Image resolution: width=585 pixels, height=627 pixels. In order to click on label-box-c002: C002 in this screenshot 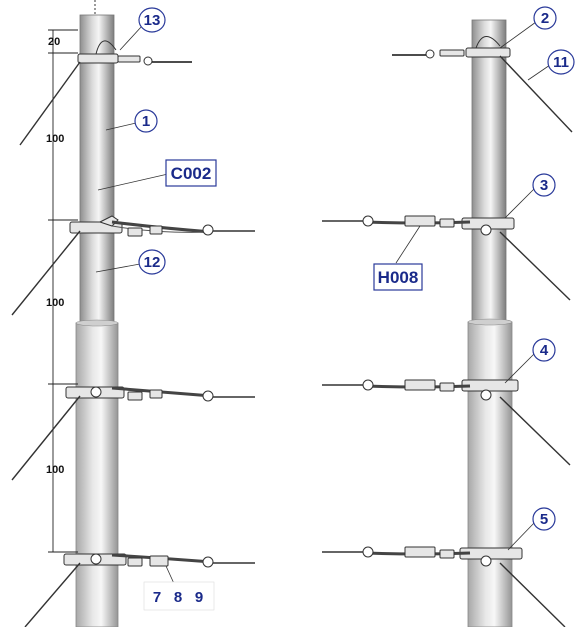, I will do `click(191, 173)`.